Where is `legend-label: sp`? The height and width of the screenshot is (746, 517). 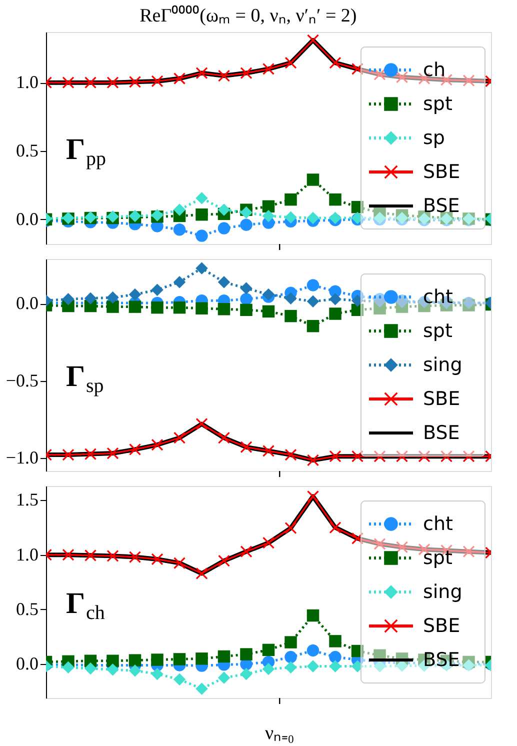 legend-label: sp is located at coordinates (434, 138).